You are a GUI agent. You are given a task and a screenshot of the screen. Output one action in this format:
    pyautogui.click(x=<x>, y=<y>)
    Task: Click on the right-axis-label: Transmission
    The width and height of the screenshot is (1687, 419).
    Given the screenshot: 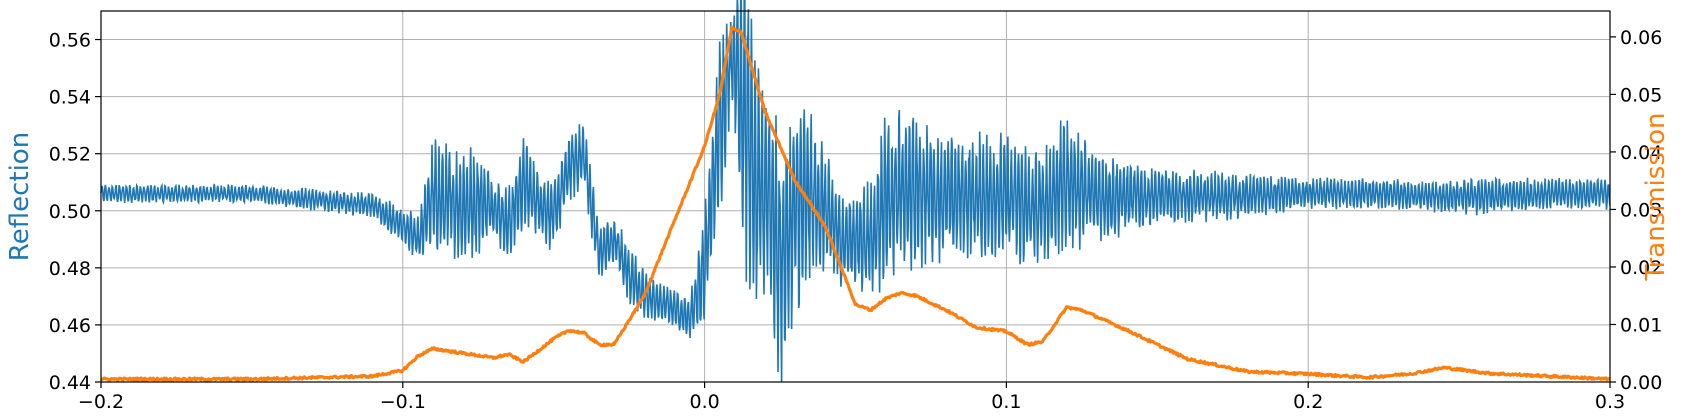 What is the action you would take?
    pyautogui.click(x=1656, y=197)
    